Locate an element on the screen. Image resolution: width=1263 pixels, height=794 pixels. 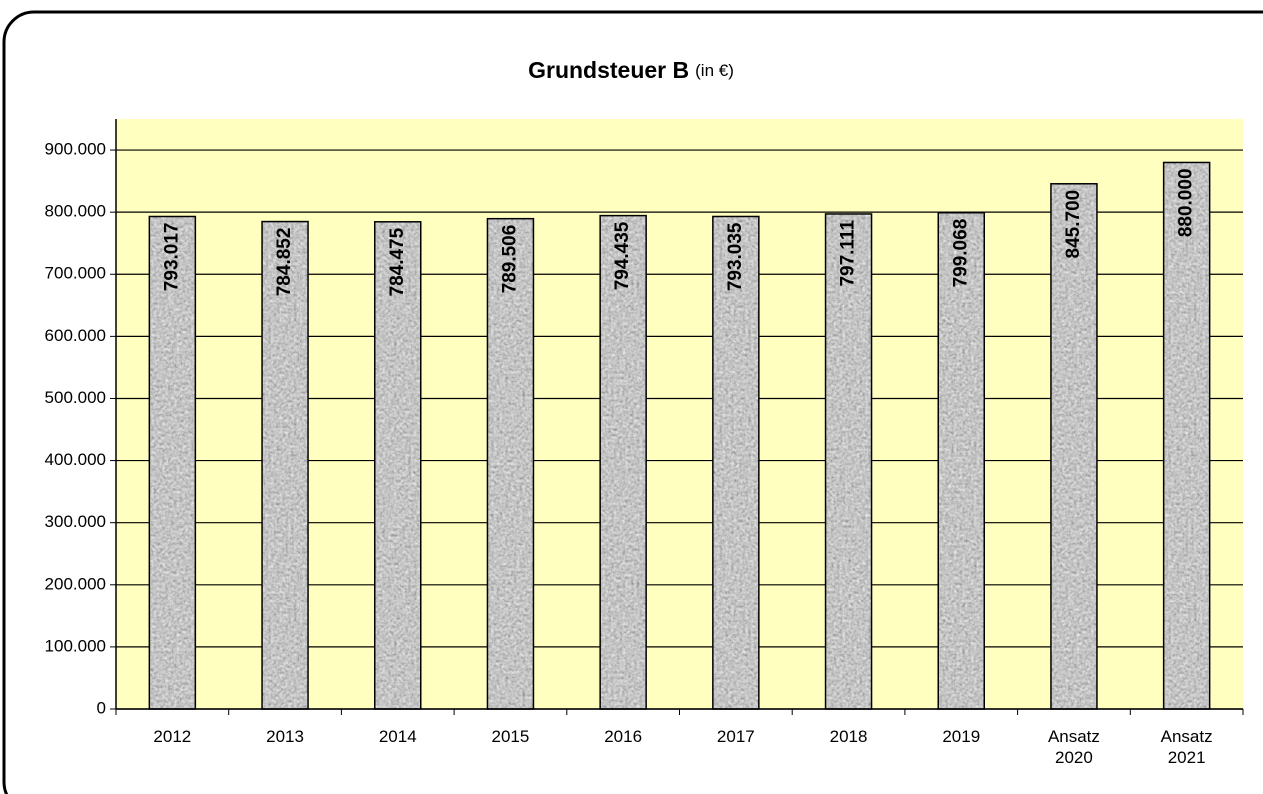
y-tick-label: 800.000 is located at coordinates (75, 211).